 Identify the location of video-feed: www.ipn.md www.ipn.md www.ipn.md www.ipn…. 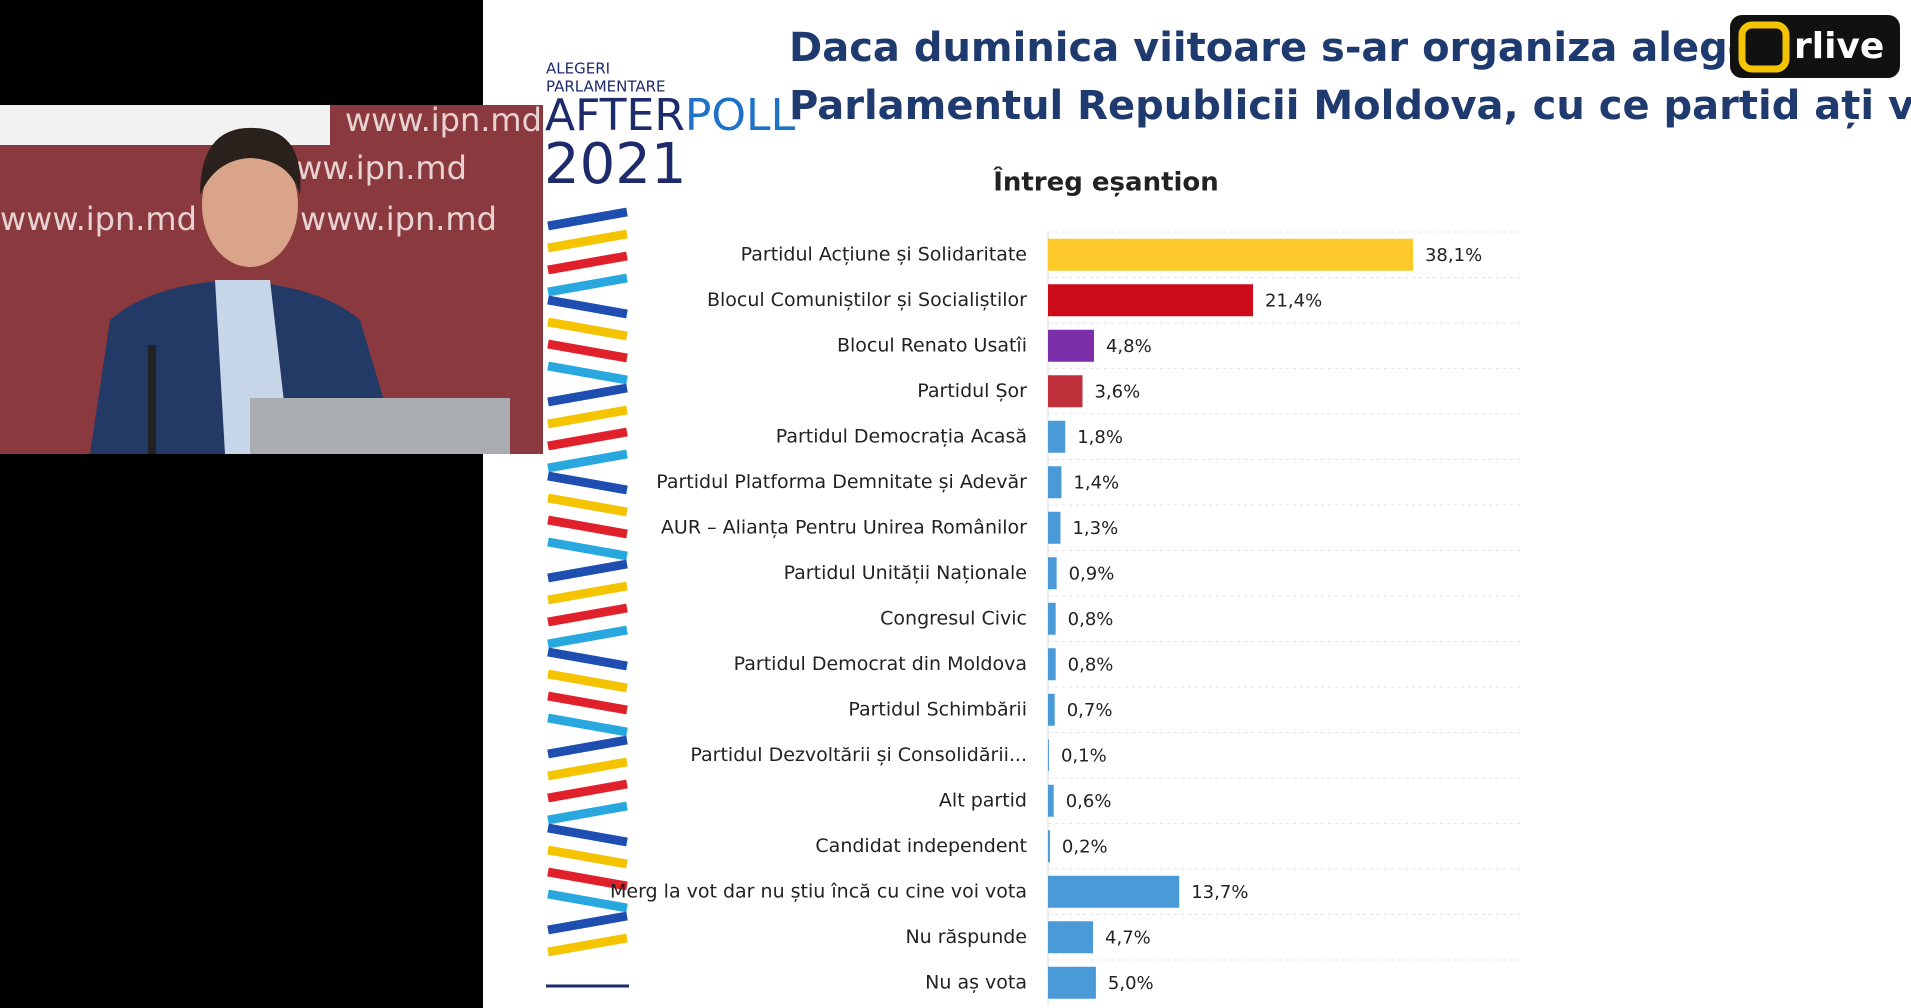
(271, 277).